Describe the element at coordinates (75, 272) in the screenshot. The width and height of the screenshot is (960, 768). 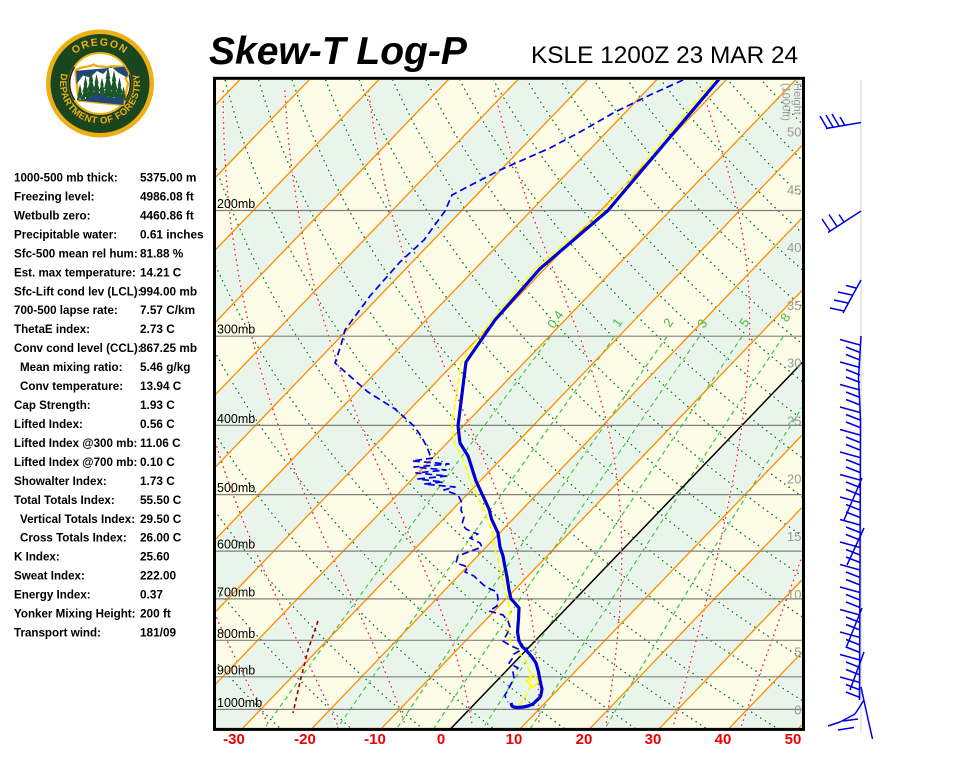
I see `svg-text: Est. max temperature:` at that location.